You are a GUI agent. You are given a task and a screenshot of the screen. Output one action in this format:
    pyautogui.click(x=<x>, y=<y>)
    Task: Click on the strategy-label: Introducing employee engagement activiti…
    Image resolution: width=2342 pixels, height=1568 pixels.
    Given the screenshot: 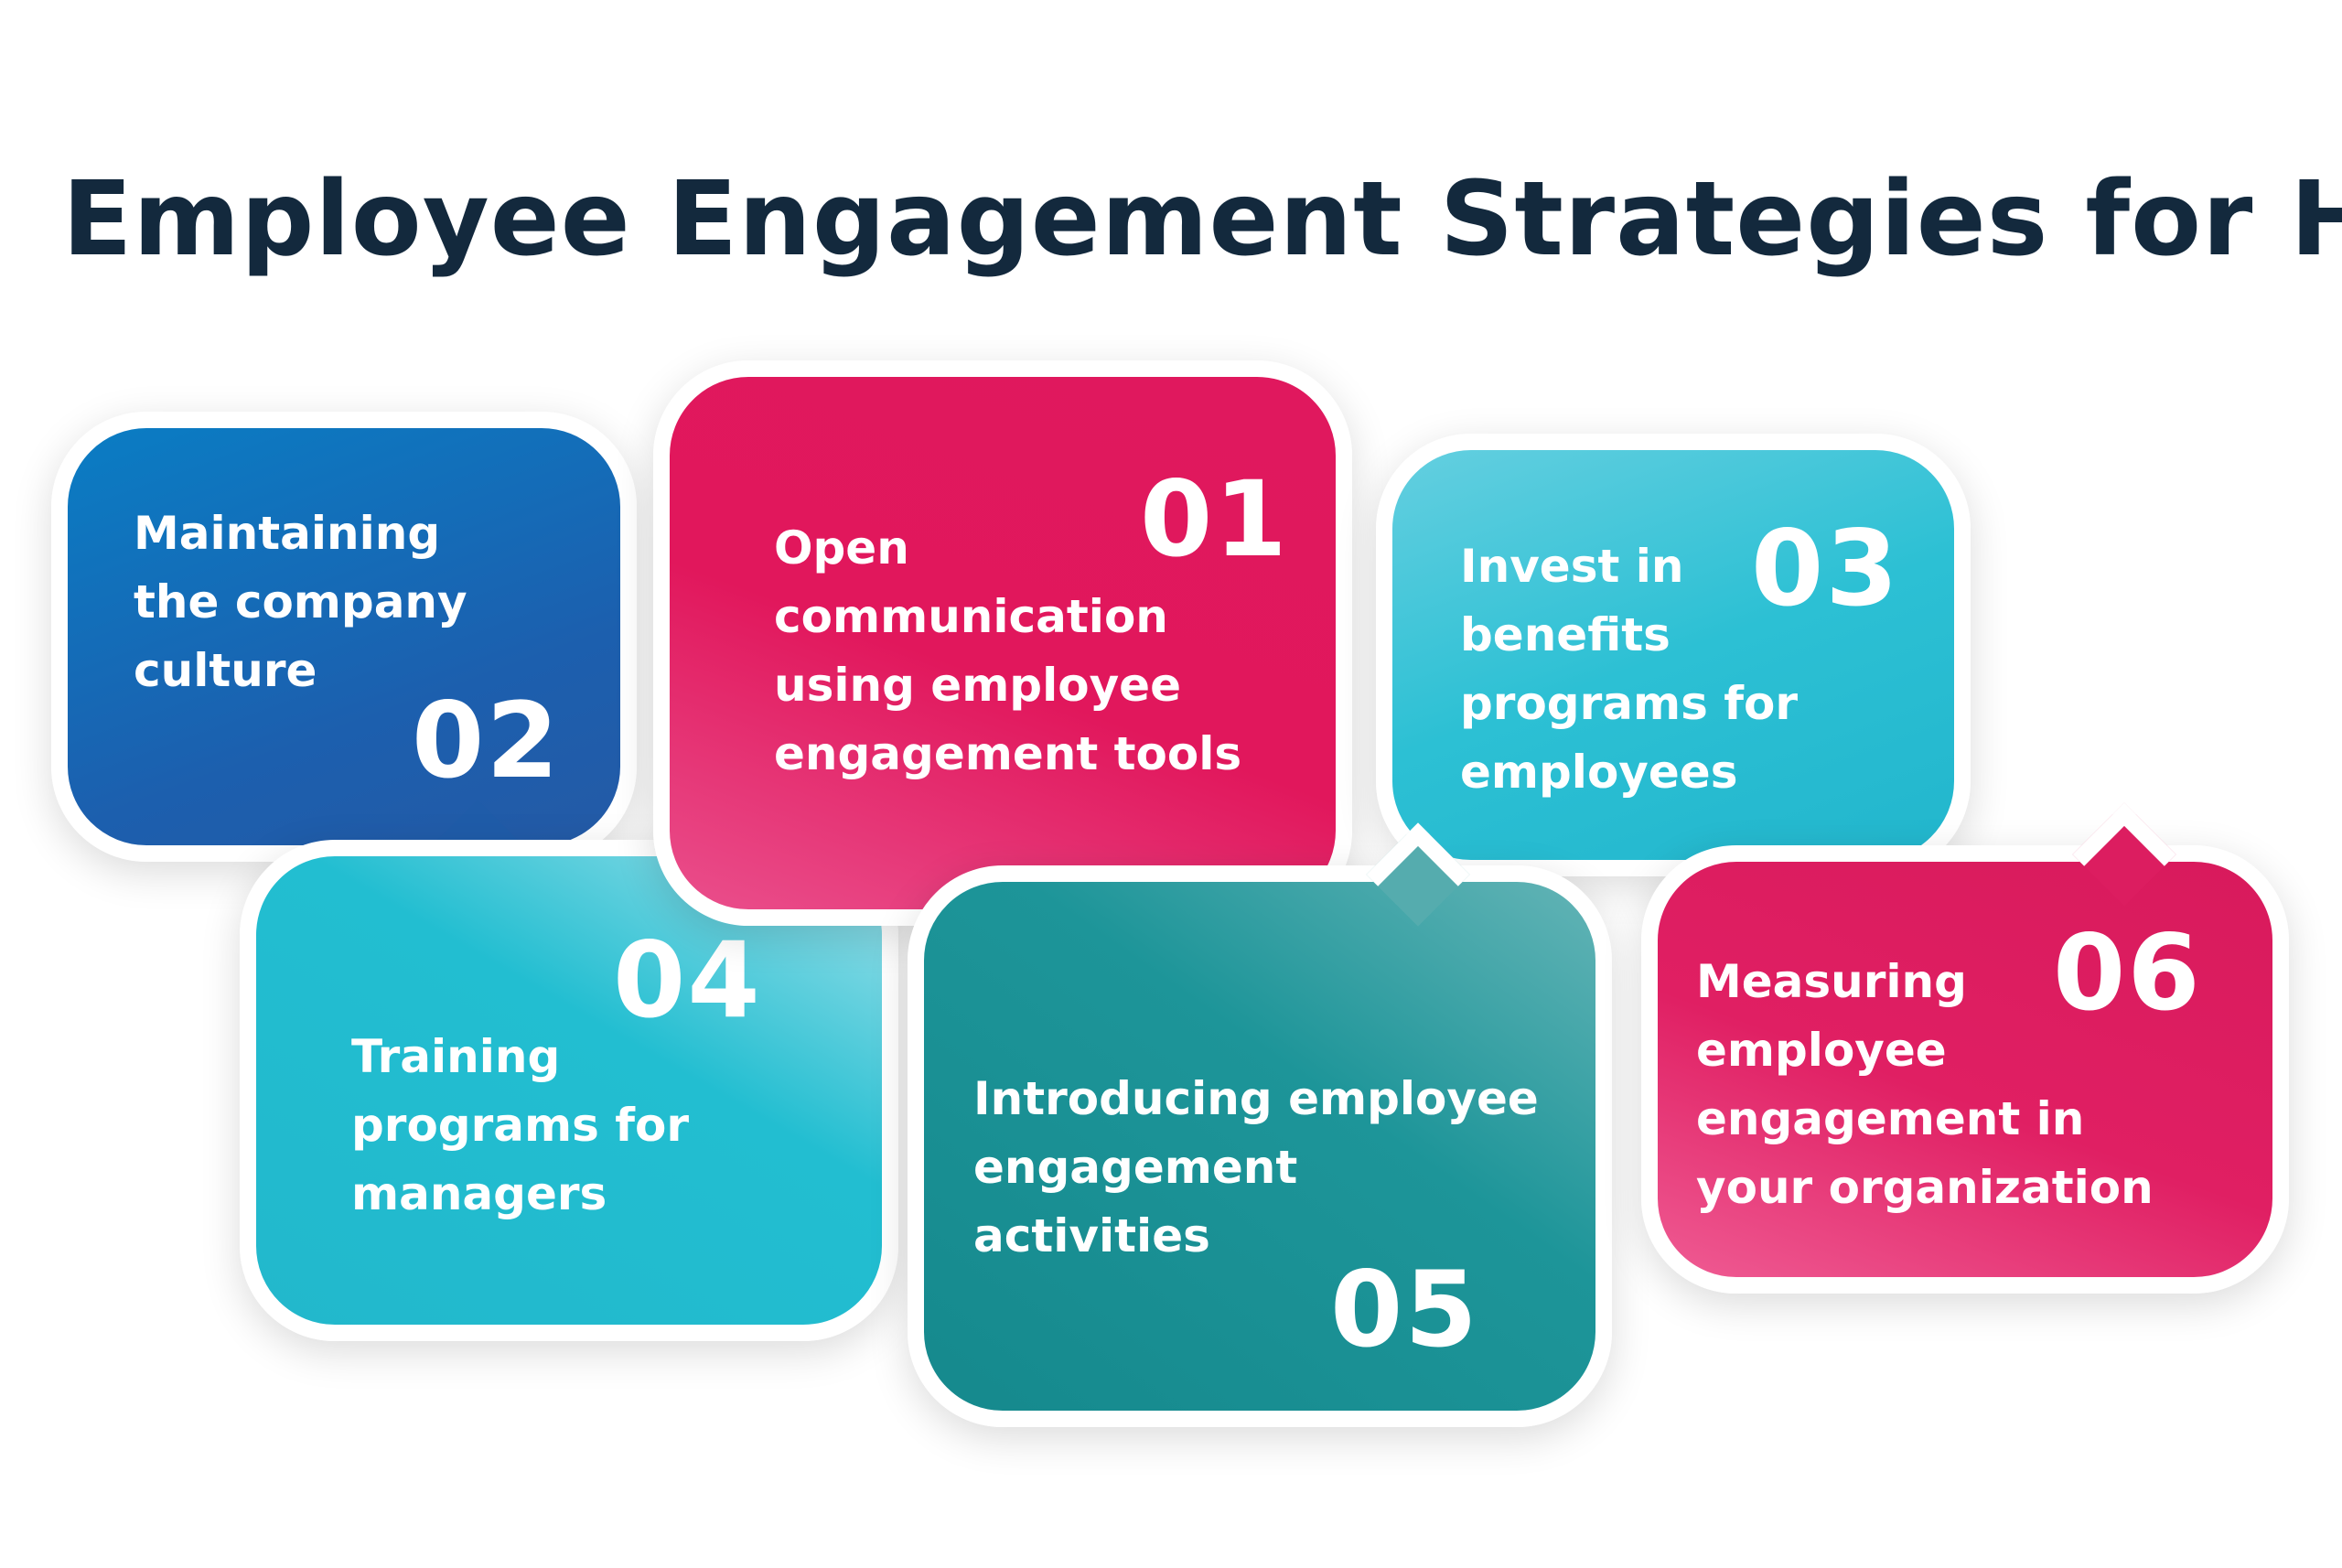 What is the action you would take?
    pyautogui.click(x=1256, y=1167)
    